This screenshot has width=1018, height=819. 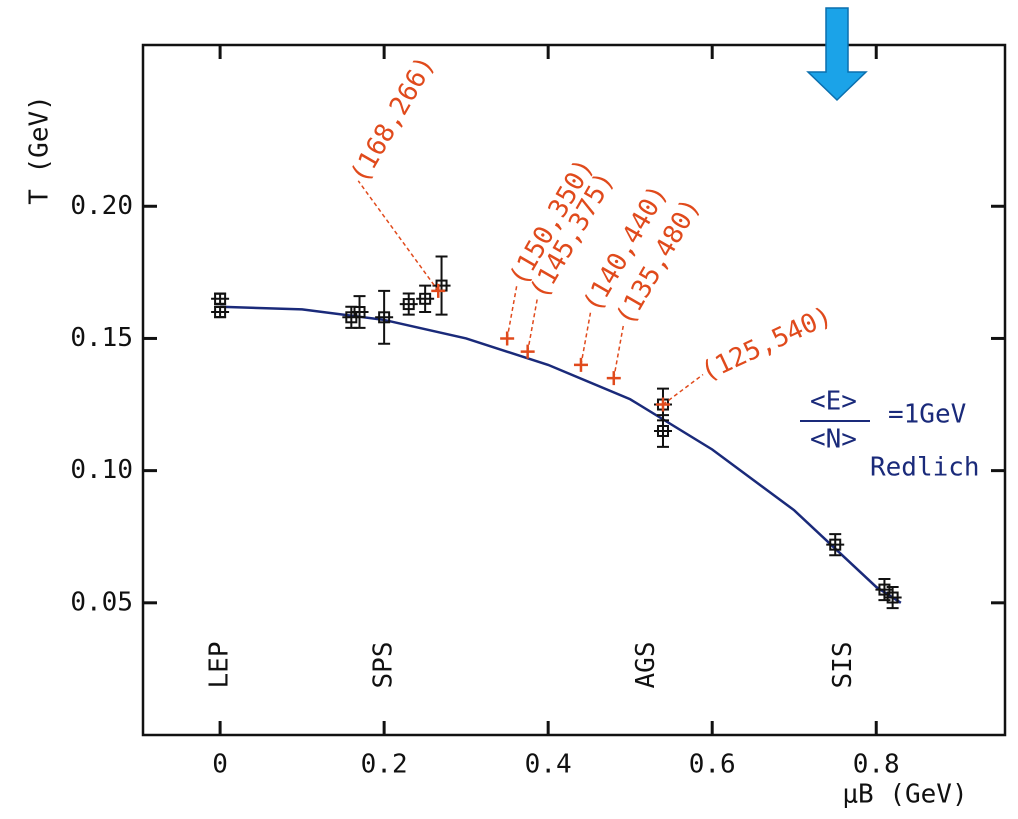 I want to click on red-label: (168,266), so click(x=393, y=119).